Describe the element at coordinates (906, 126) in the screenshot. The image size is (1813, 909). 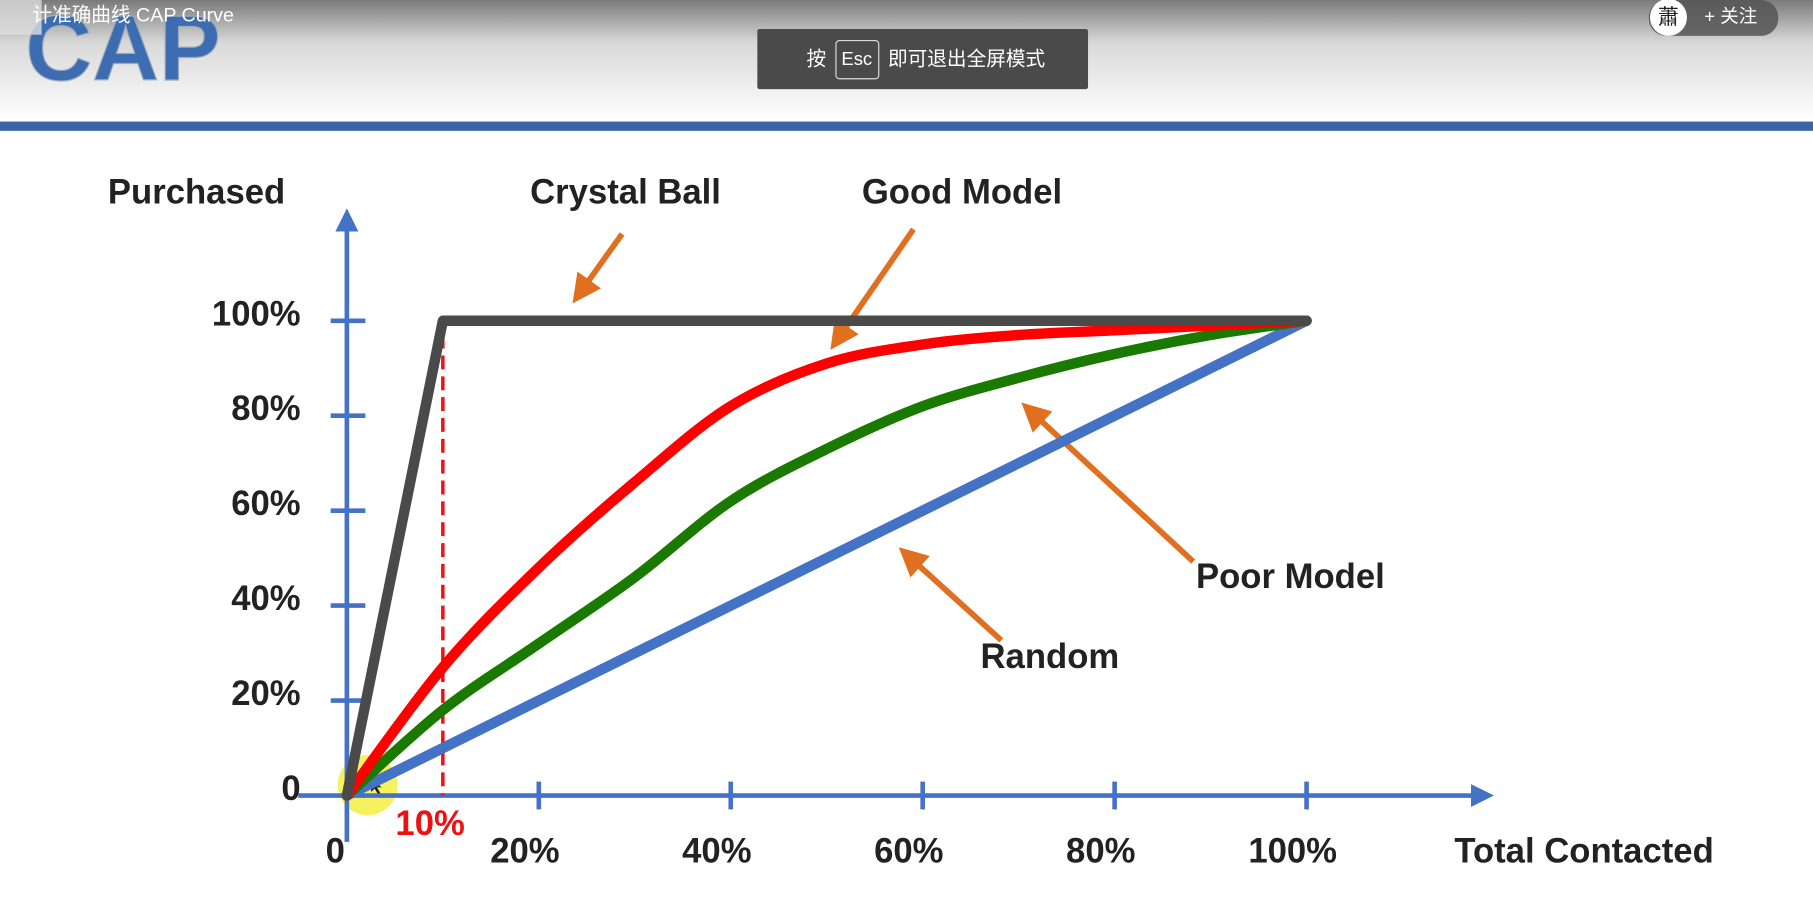
I see `header-rule` at that location.